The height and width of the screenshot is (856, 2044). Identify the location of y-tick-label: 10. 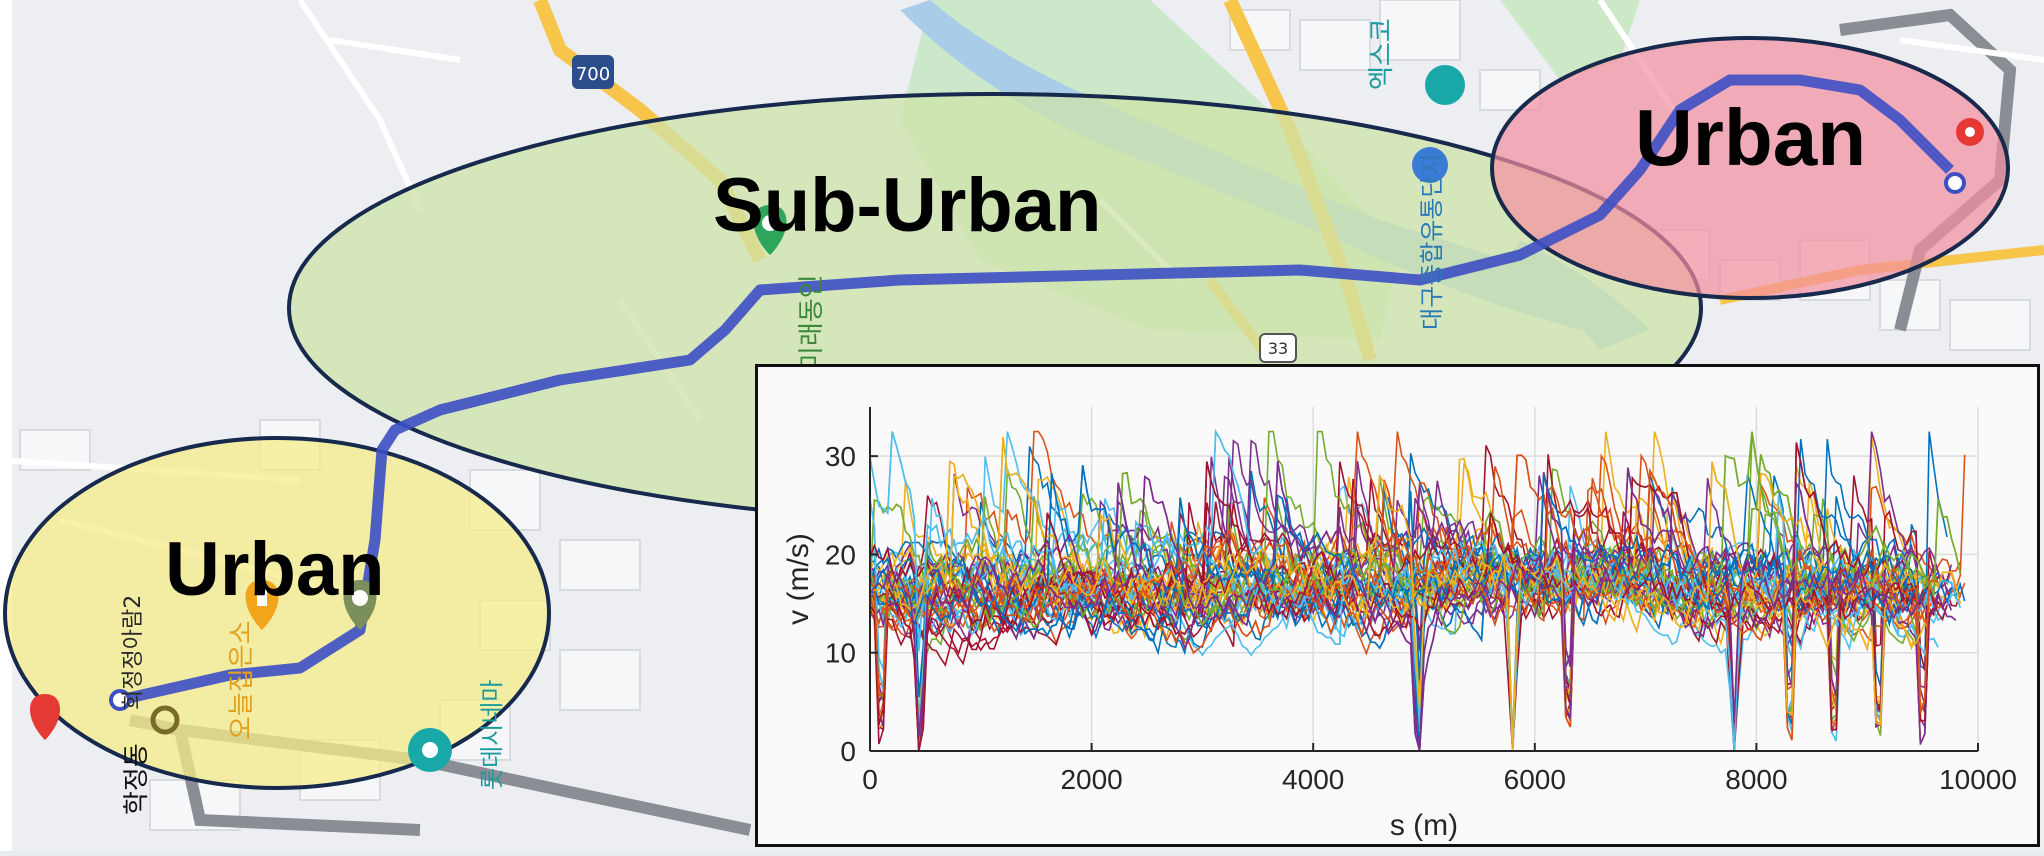
(840, 653).